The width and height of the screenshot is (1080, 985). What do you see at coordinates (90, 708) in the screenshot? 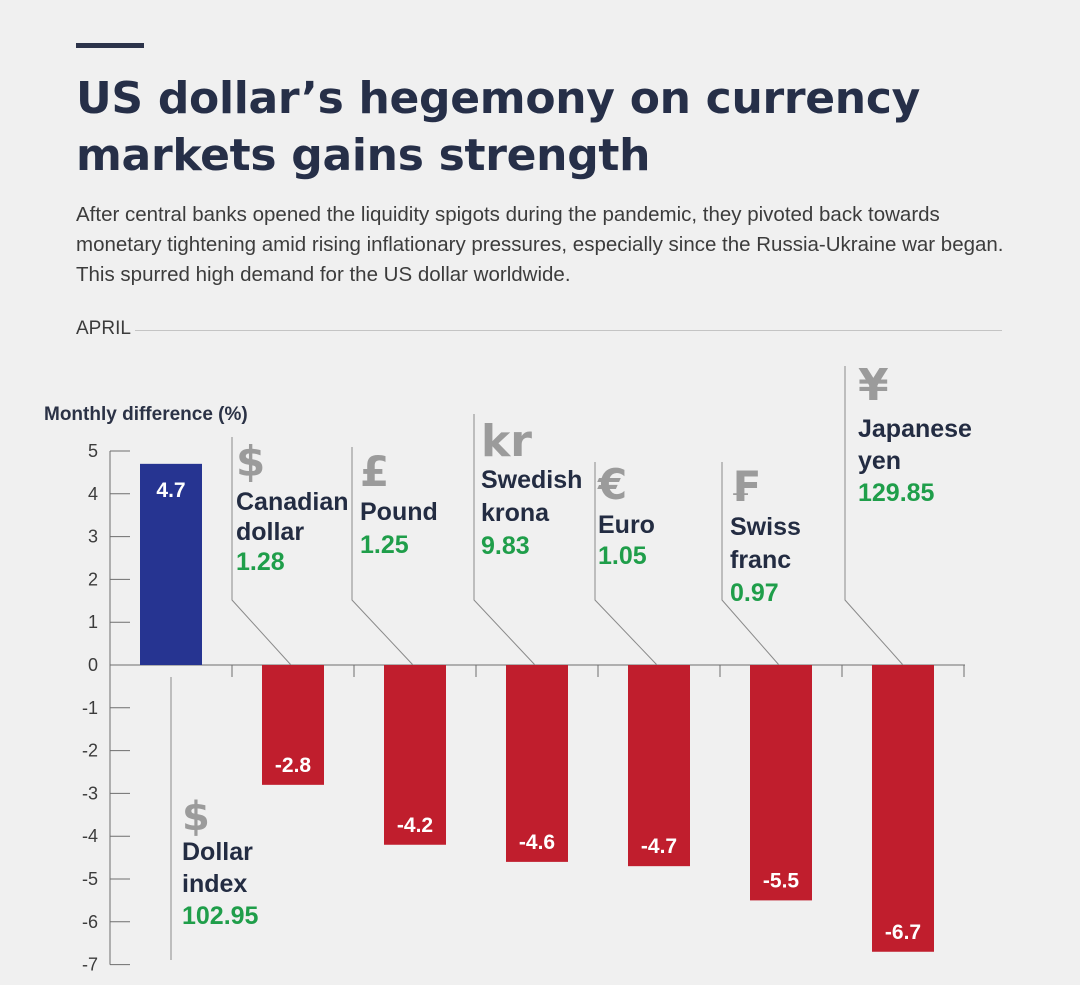
I see `y-tick-label: -1` at bounding box center [90, 708].